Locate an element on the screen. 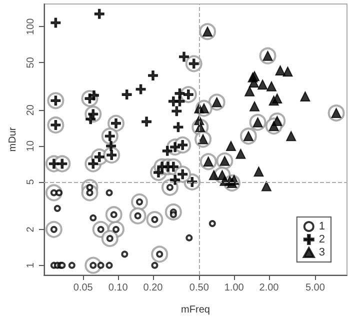 This screenshot has width=351, height=320. legend-label: 2 is located at coordinates (322, 240).